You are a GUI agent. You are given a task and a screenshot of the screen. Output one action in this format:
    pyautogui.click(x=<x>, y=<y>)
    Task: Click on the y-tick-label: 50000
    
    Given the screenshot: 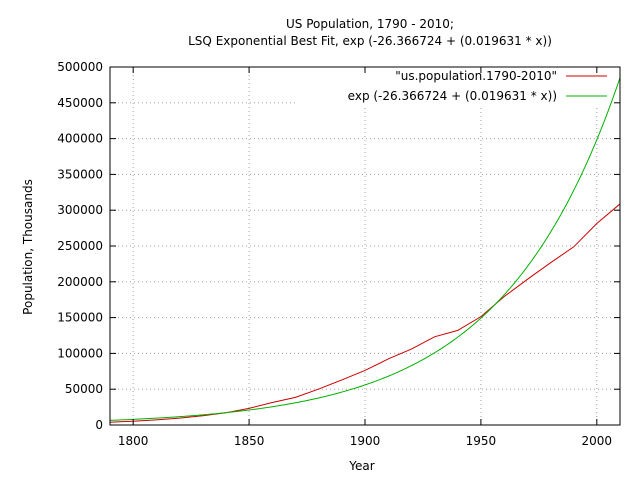 What is the action you would take?
    pyautogui.click(x=84, y=389)
    